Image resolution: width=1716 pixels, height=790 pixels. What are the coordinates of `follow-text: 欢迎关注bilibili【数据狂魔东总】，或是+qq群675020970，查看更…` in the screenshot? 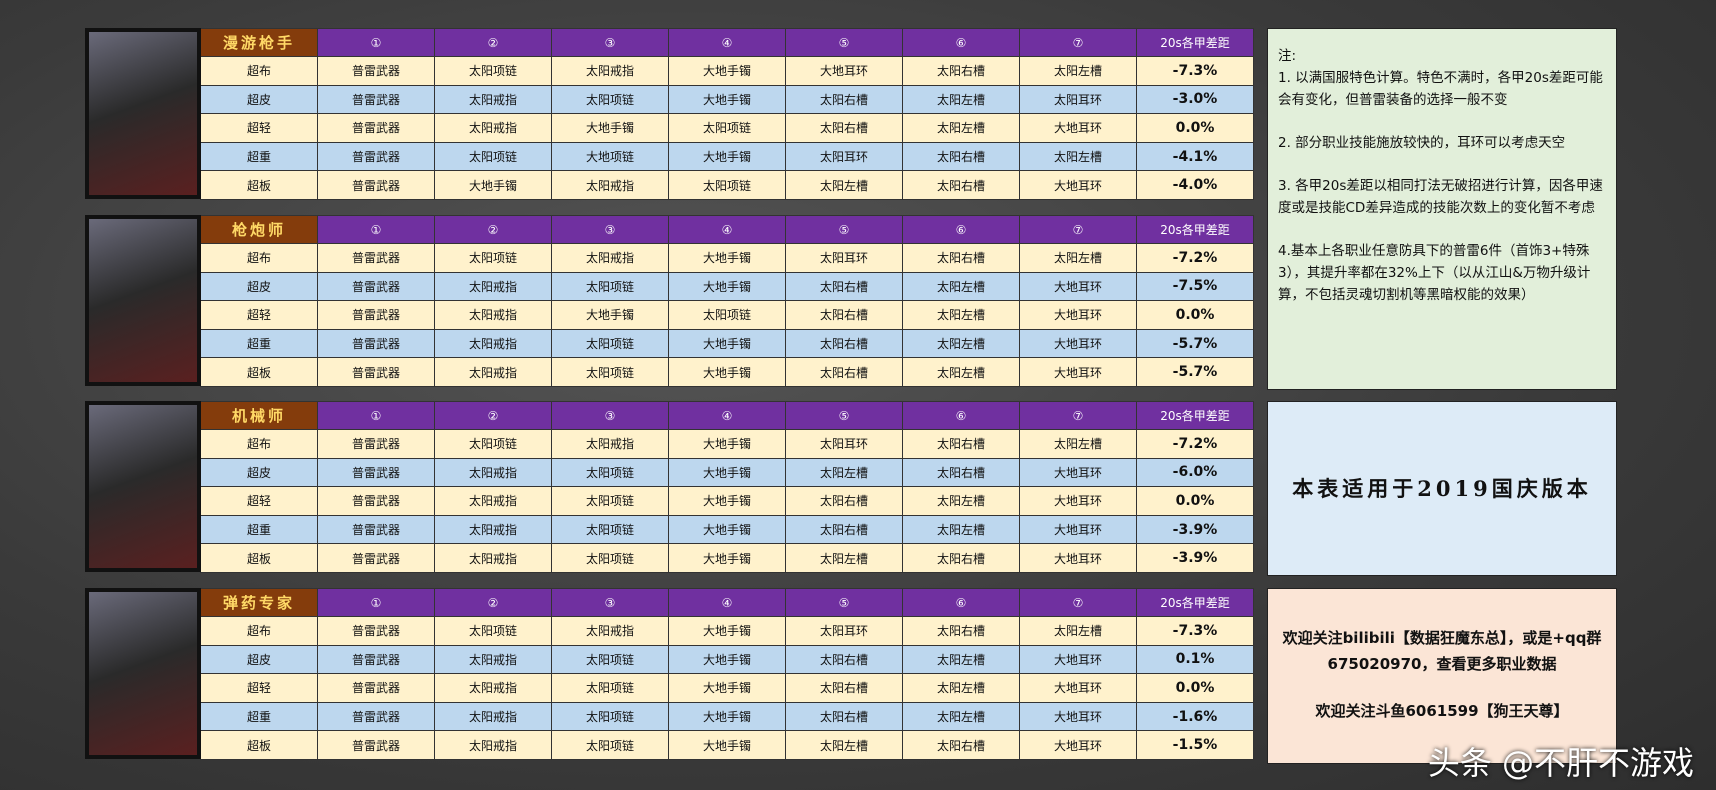 It's located at (1442, 651).